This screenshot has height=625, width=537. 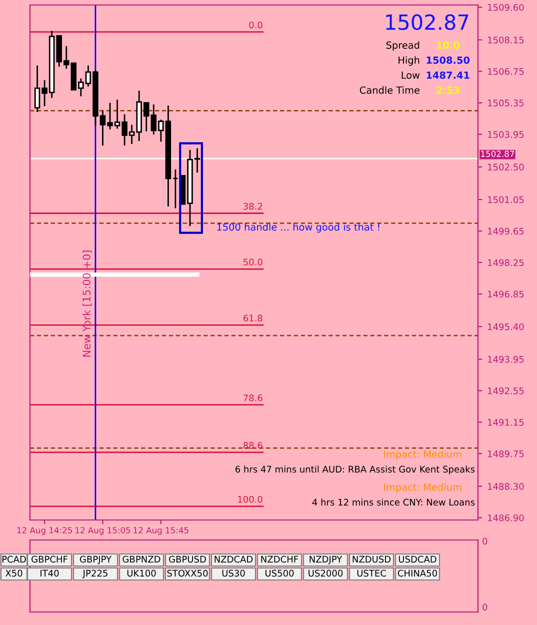 I want to click on annotation: 78.6, so click(x=253, y=398).